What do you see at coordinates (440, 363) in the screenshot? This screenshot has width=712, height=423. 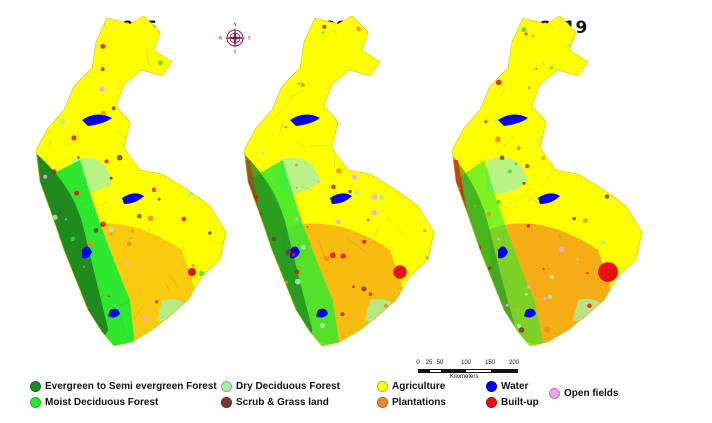 I see `scale-tick: 50` at bounding box center [440, 363].